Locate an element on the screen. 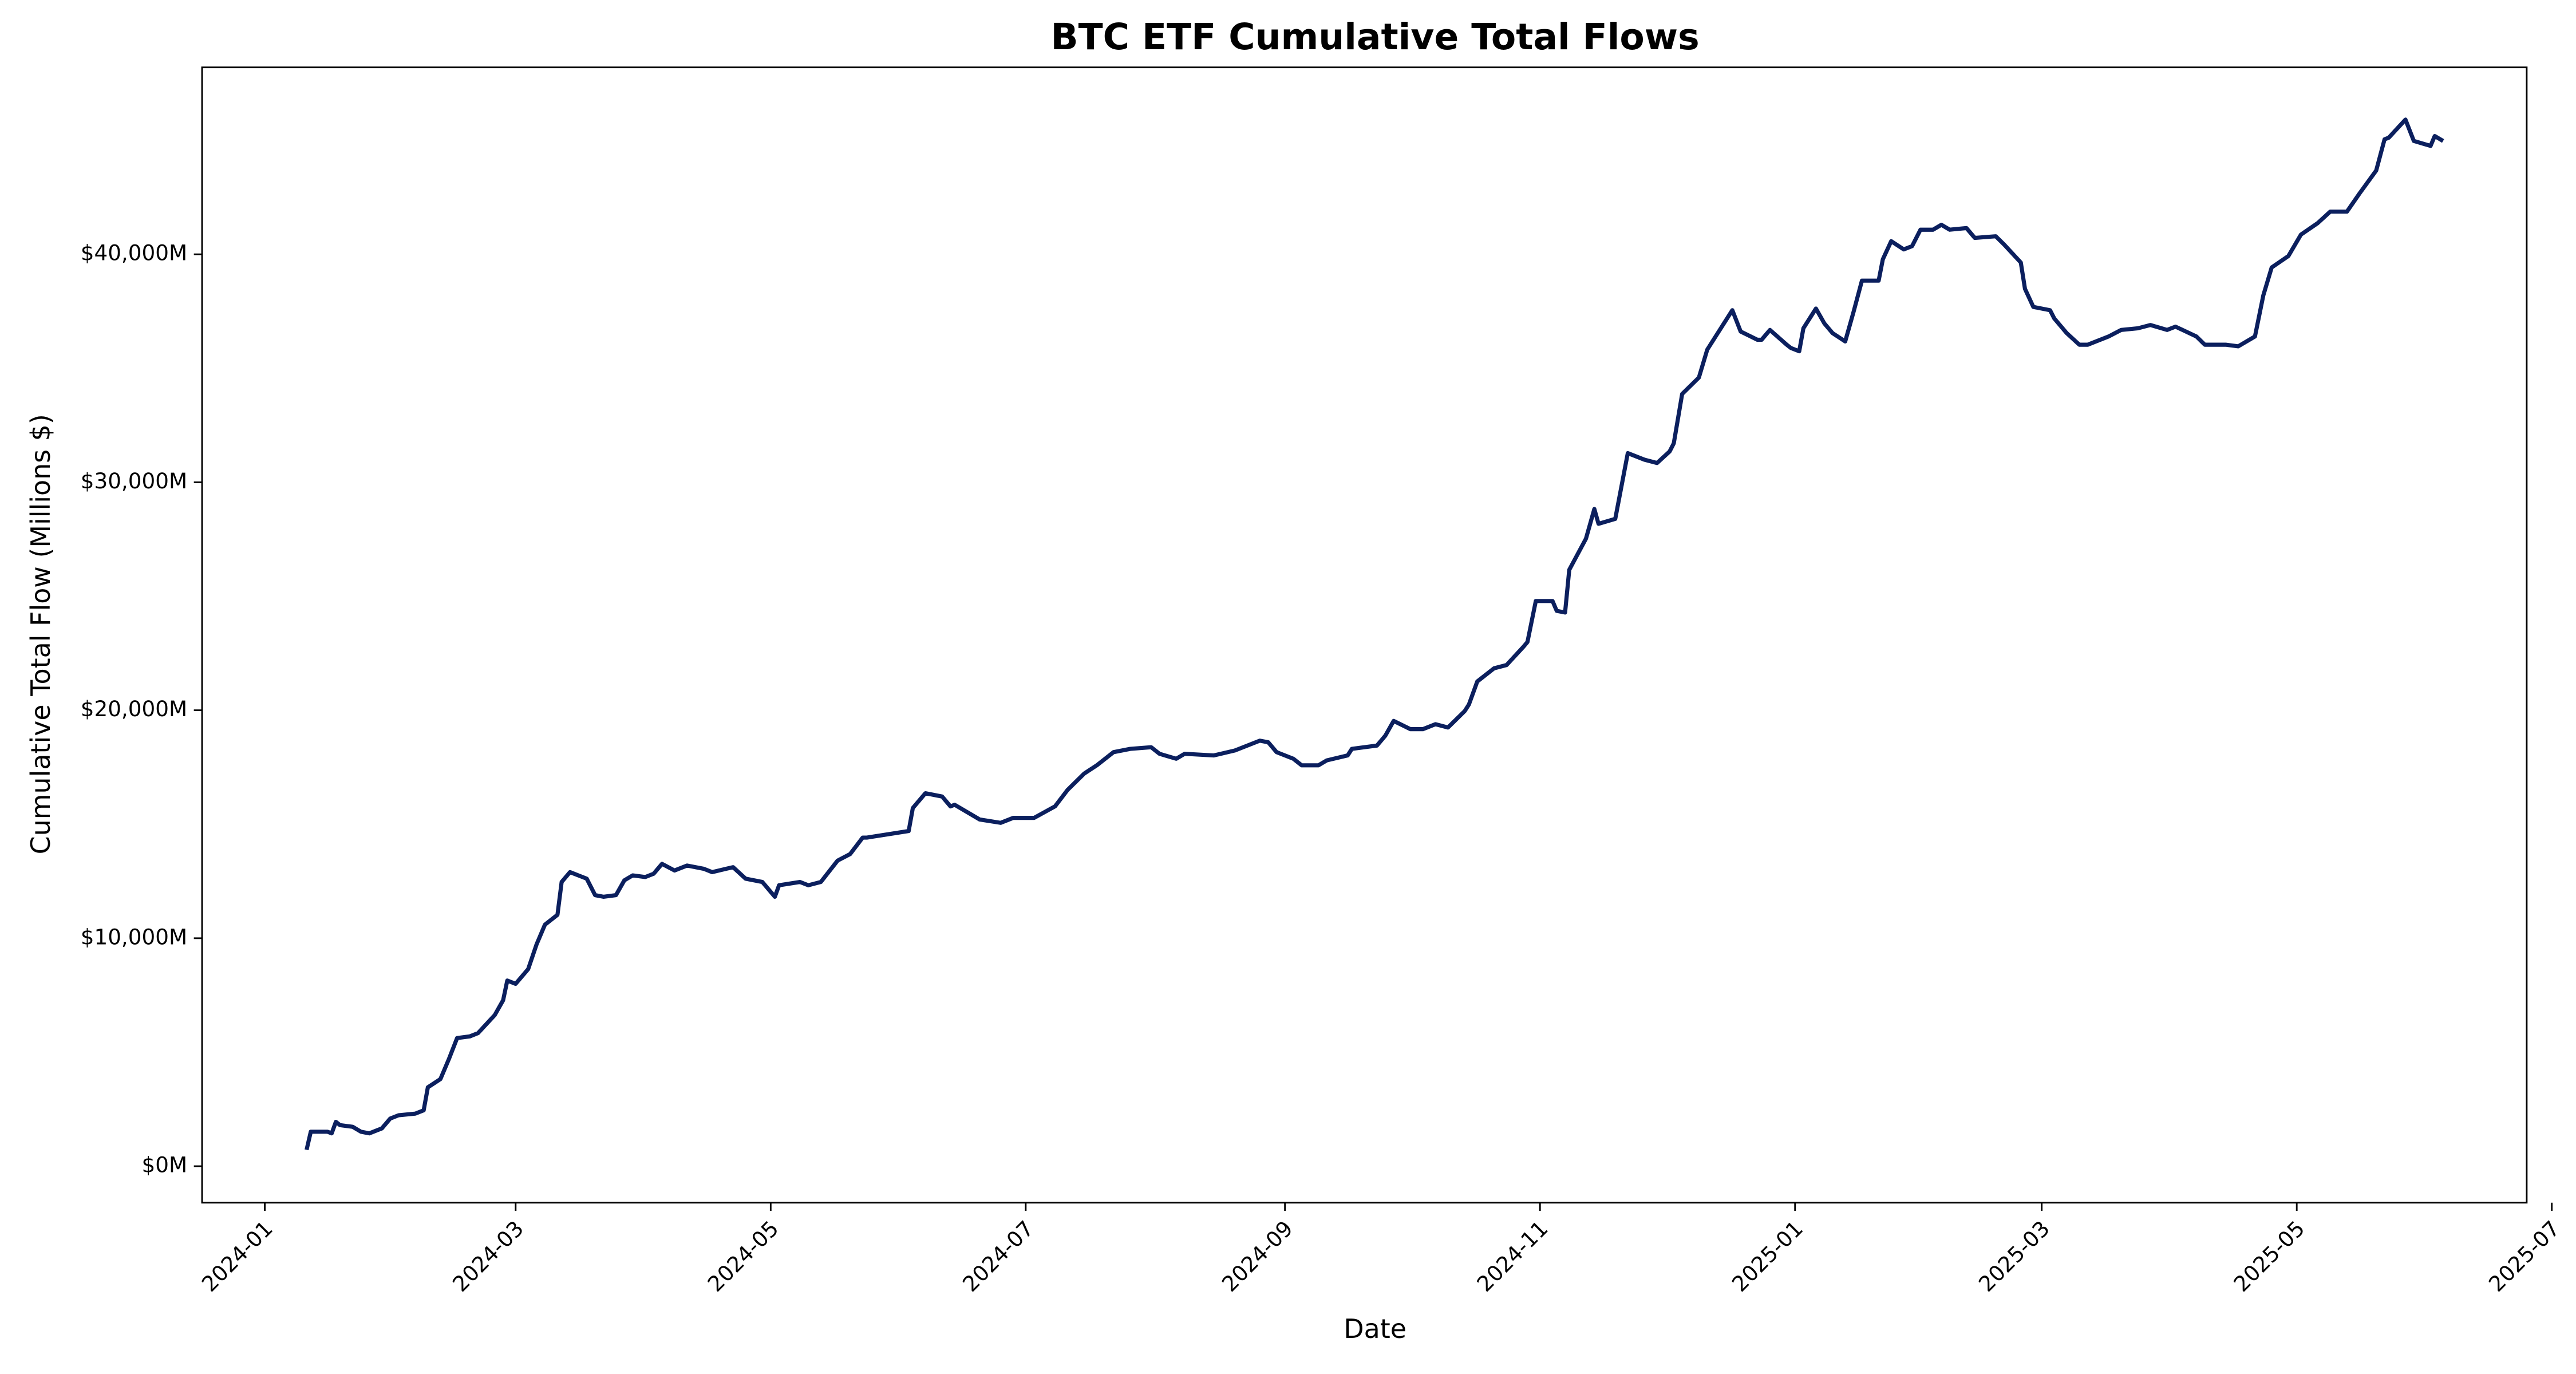  y-tick-label: $0M is located at coordinates (165, 1165).